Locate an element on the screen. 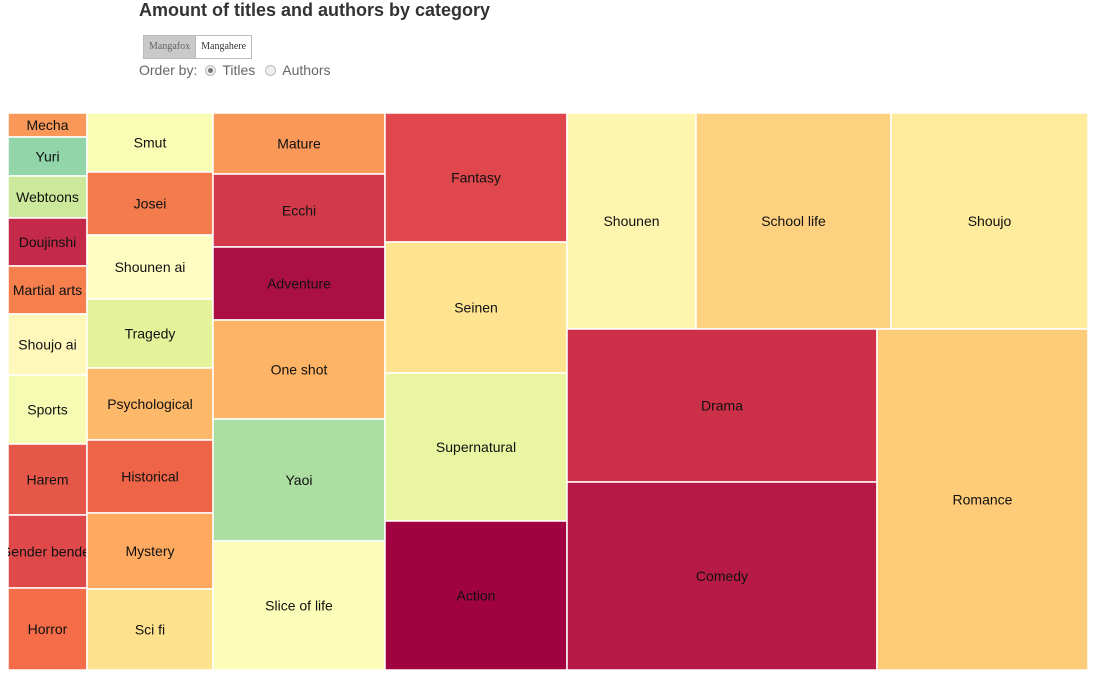  treemap-rect-shounen-ai is located at coordinates (150, 267).